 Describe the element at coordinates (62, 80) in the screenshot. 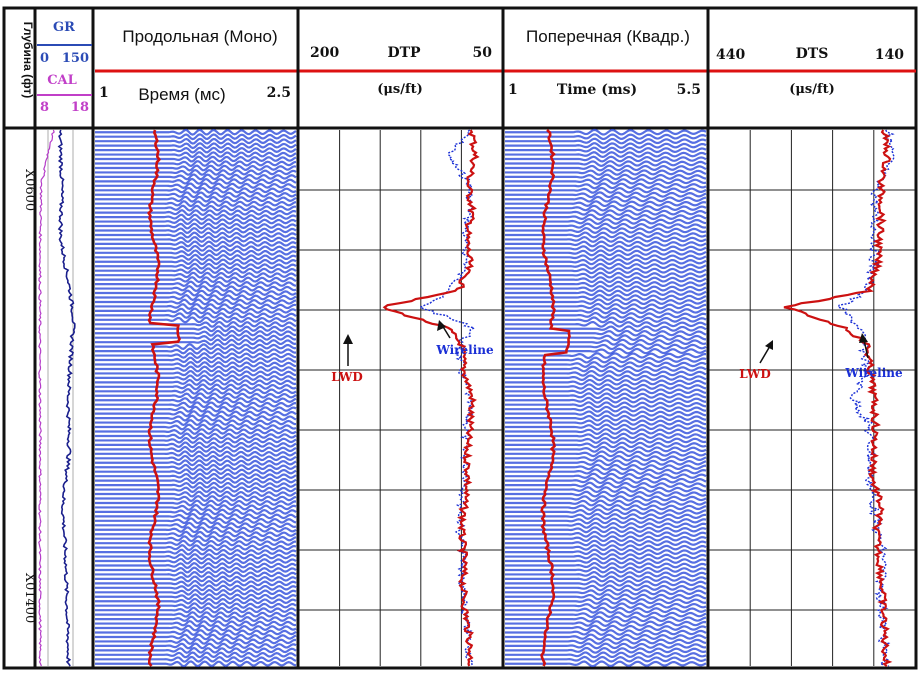

I see `cal-label: CAL` at that location.